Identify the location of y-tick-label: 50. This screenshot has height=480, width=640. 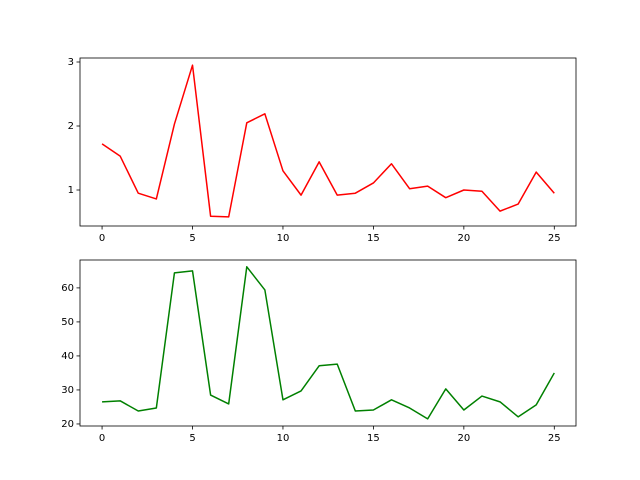
(67, 322).